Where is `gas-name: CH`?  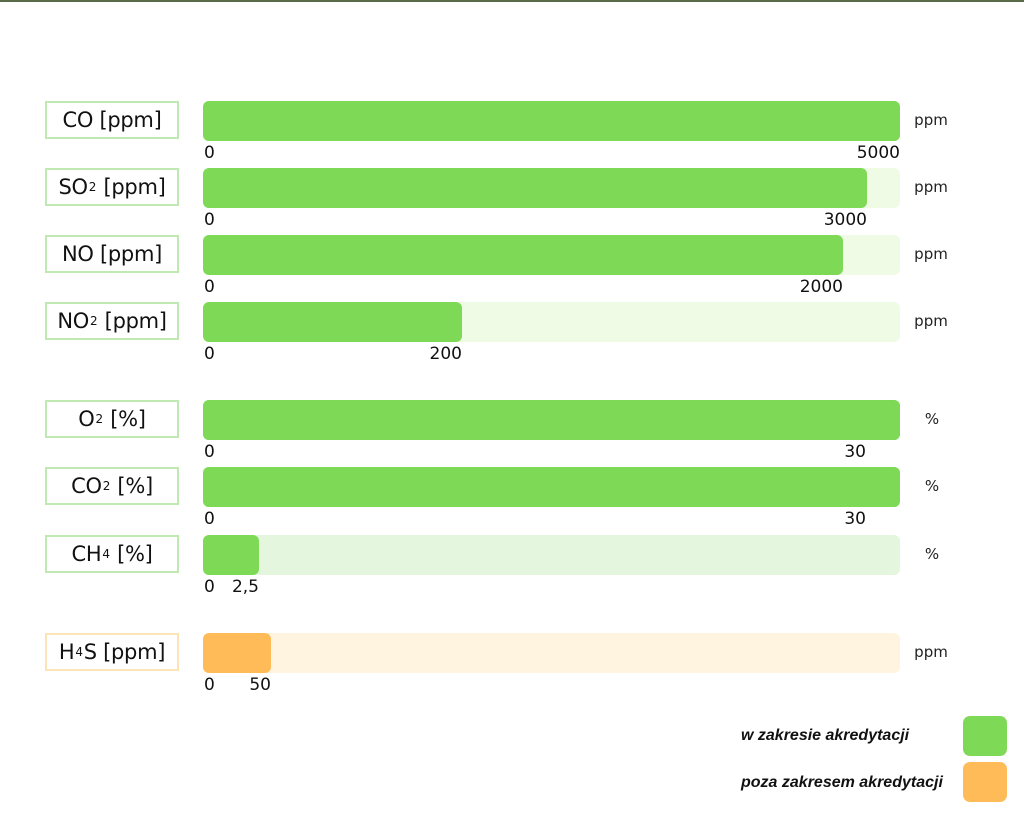 gas-name: CH is located at coordinates (86, 554).